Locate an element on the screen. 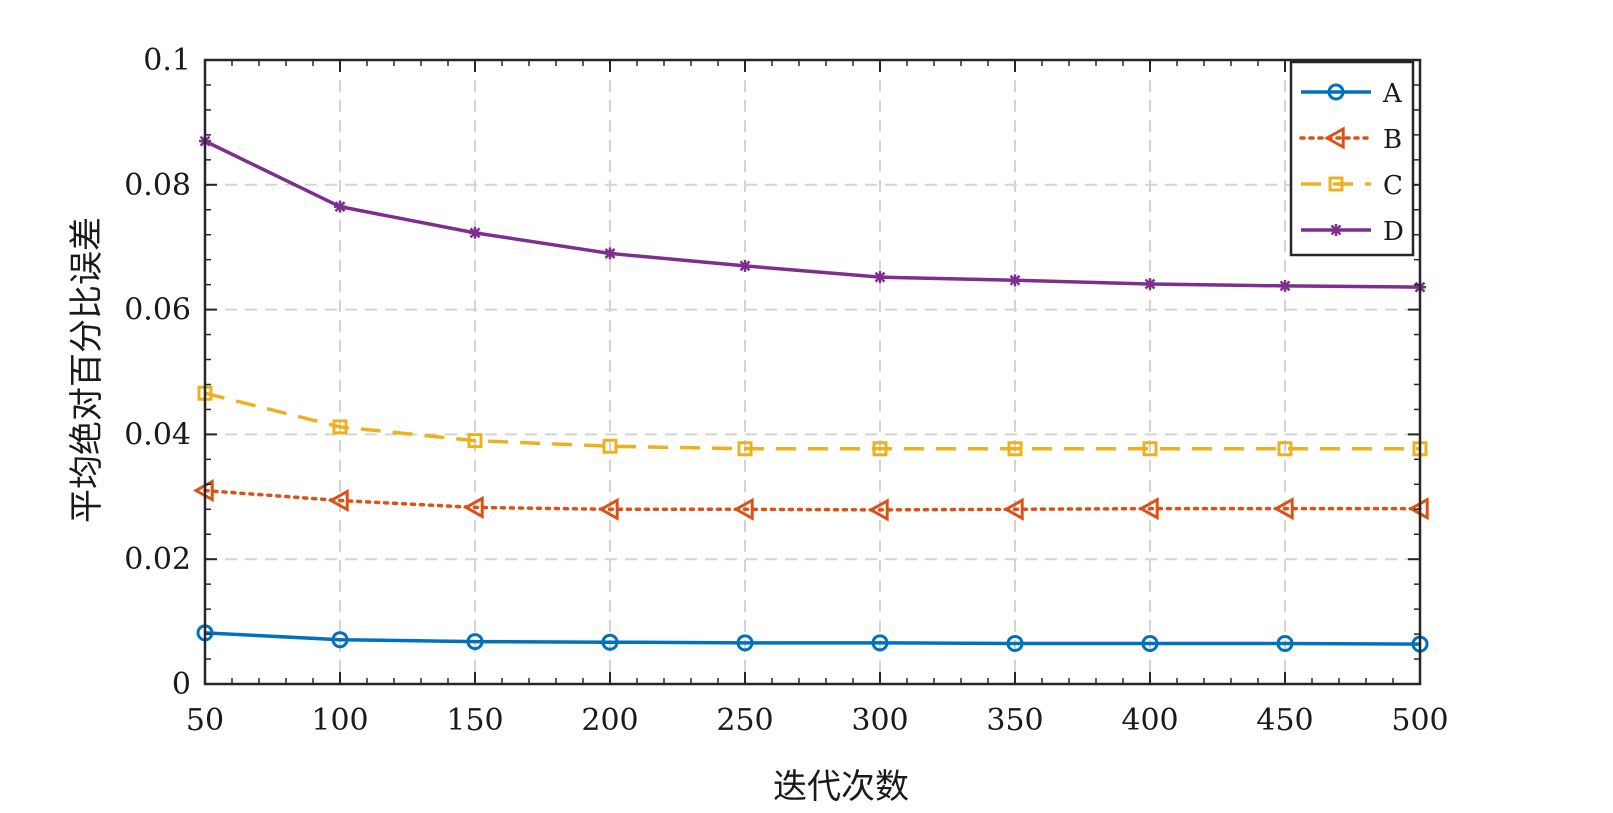 This screenshot has width=1613, height=813. legend-label-B: B is located at coordinates (1392, 140).